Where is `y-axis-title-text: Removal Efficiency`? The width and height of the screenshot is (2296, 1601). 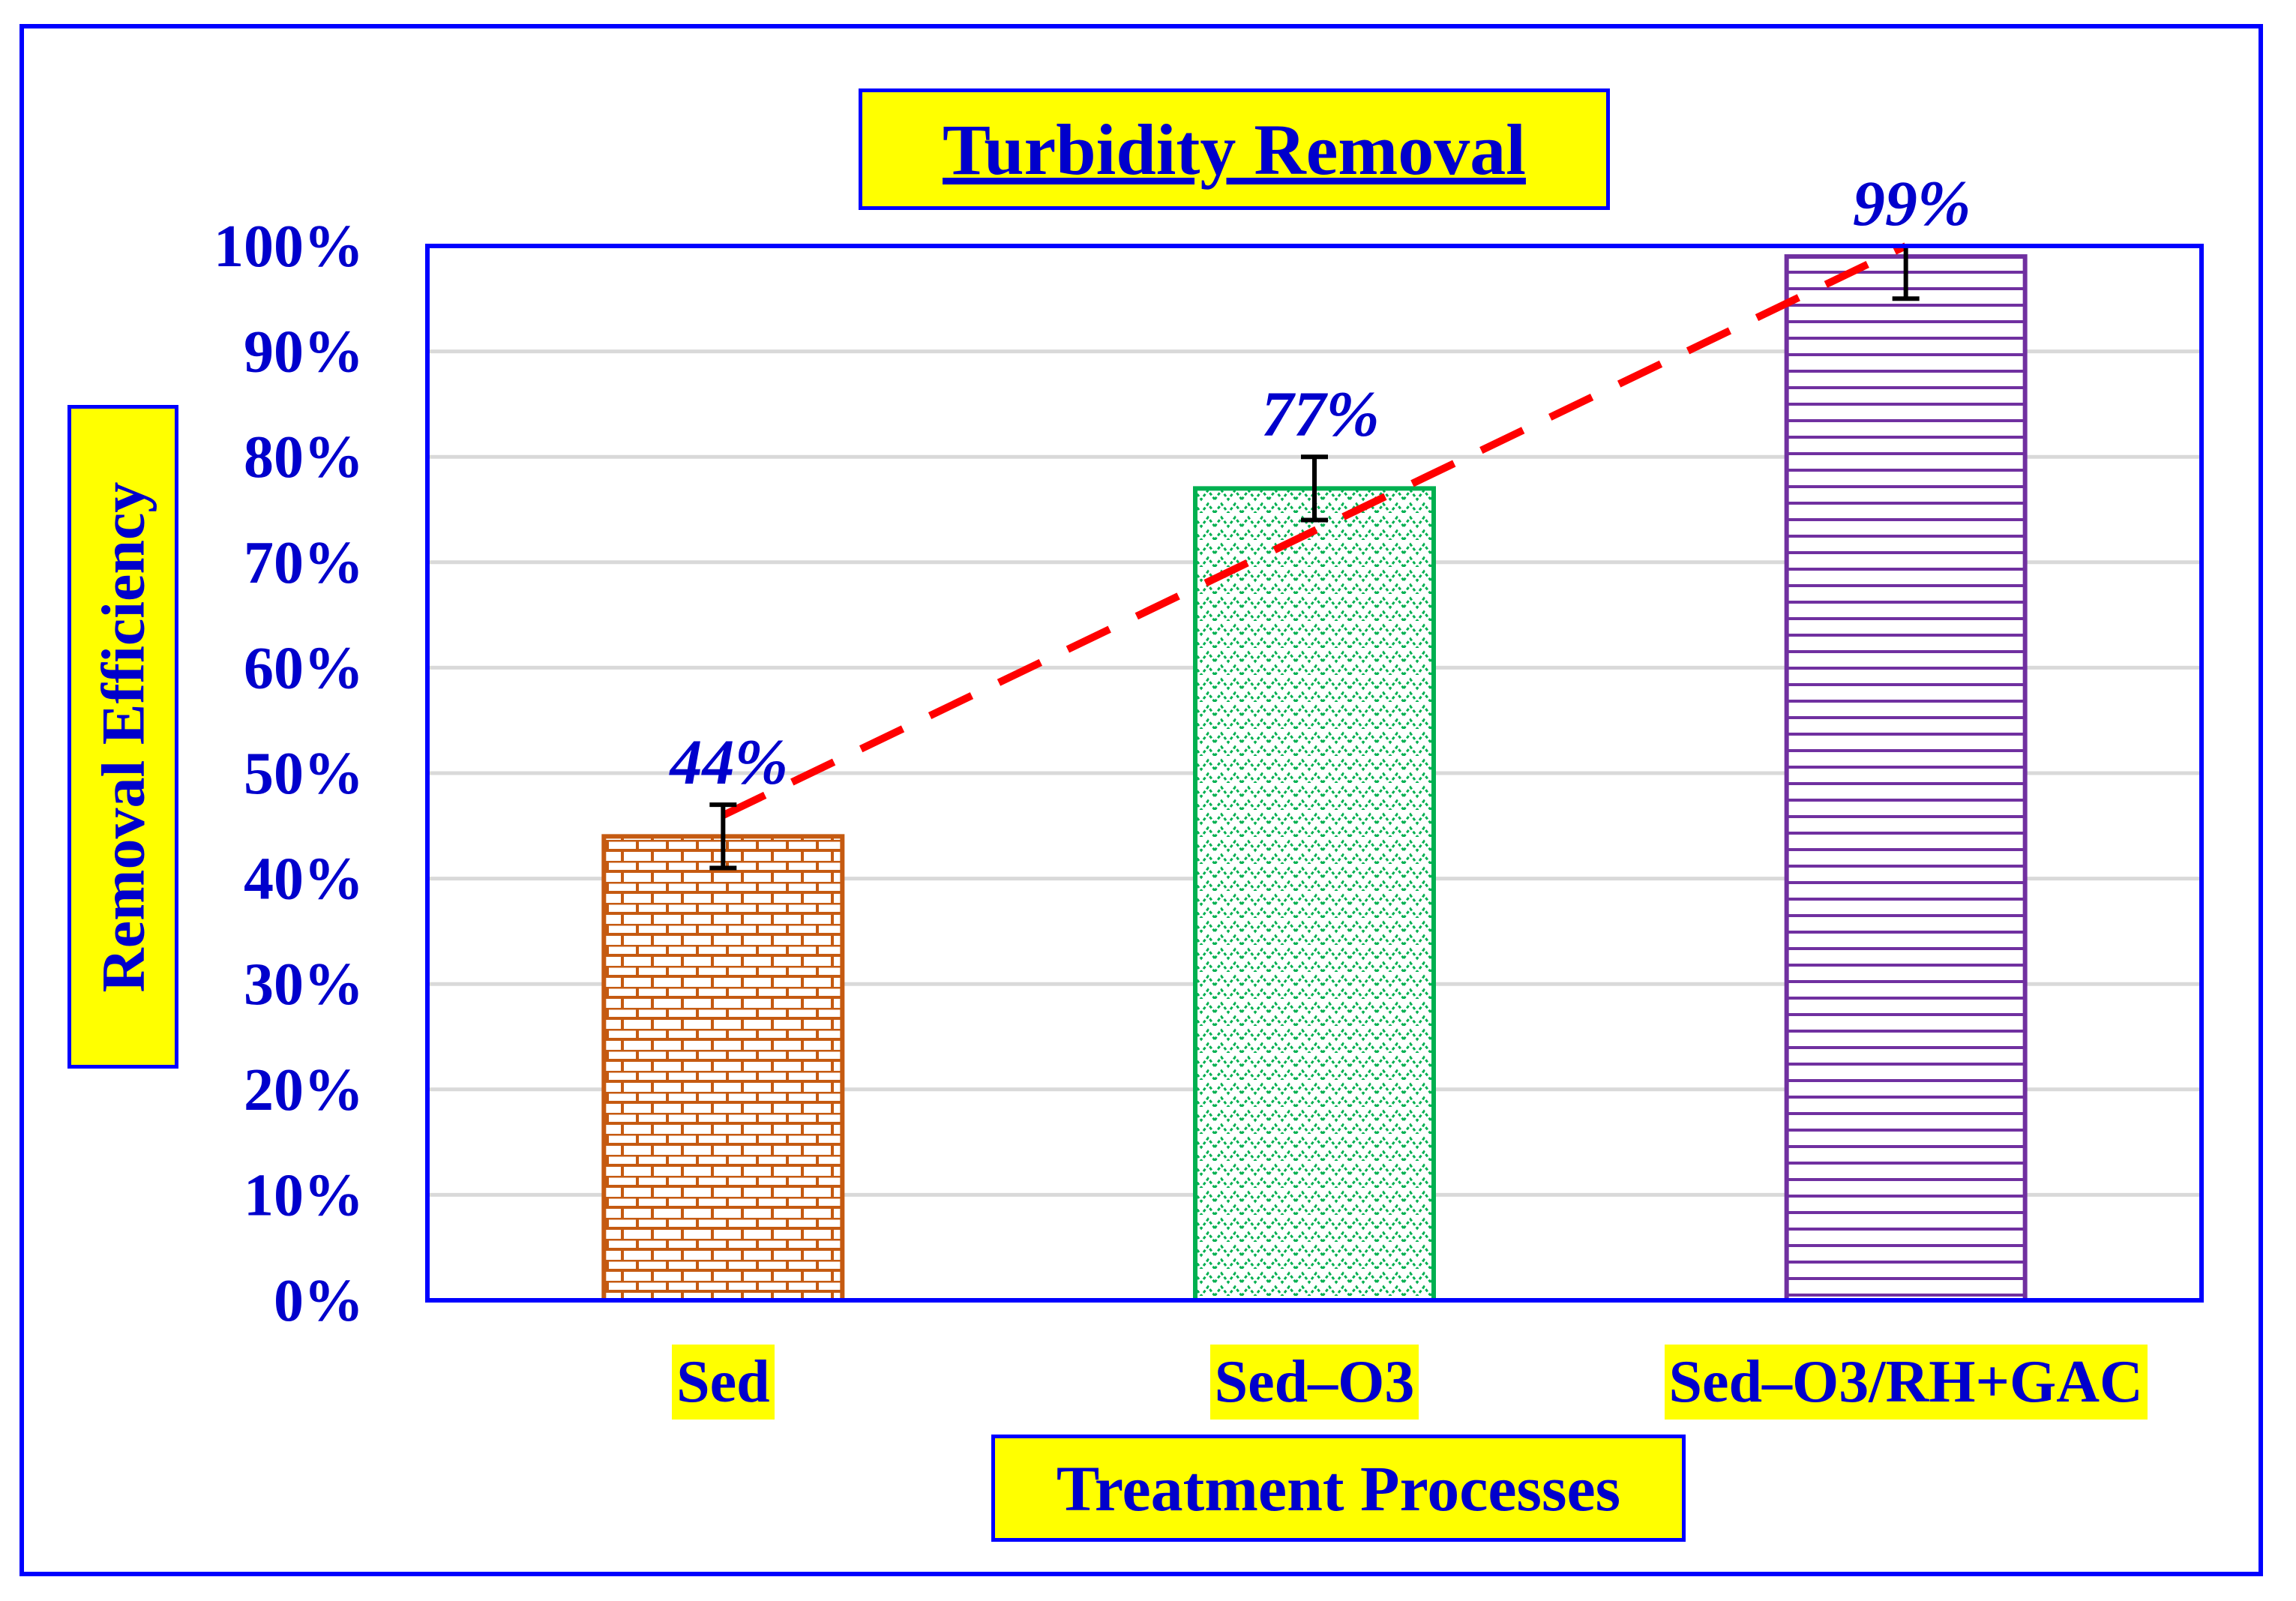
y-axis-title-text: Removal Efficiency is located at coordinates (122, 737).